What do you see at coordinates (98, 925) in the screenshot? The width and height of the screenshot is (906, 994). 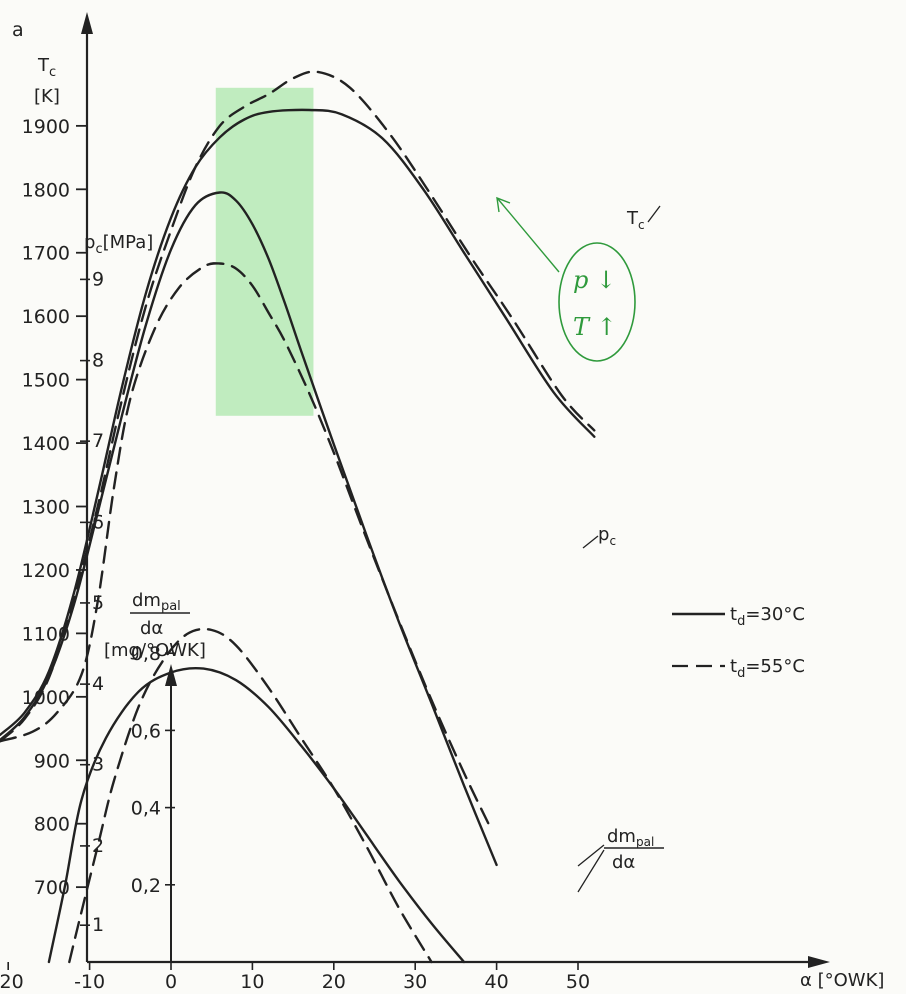 I see `p-tick-label: 1` at bounding box center [98, 925].